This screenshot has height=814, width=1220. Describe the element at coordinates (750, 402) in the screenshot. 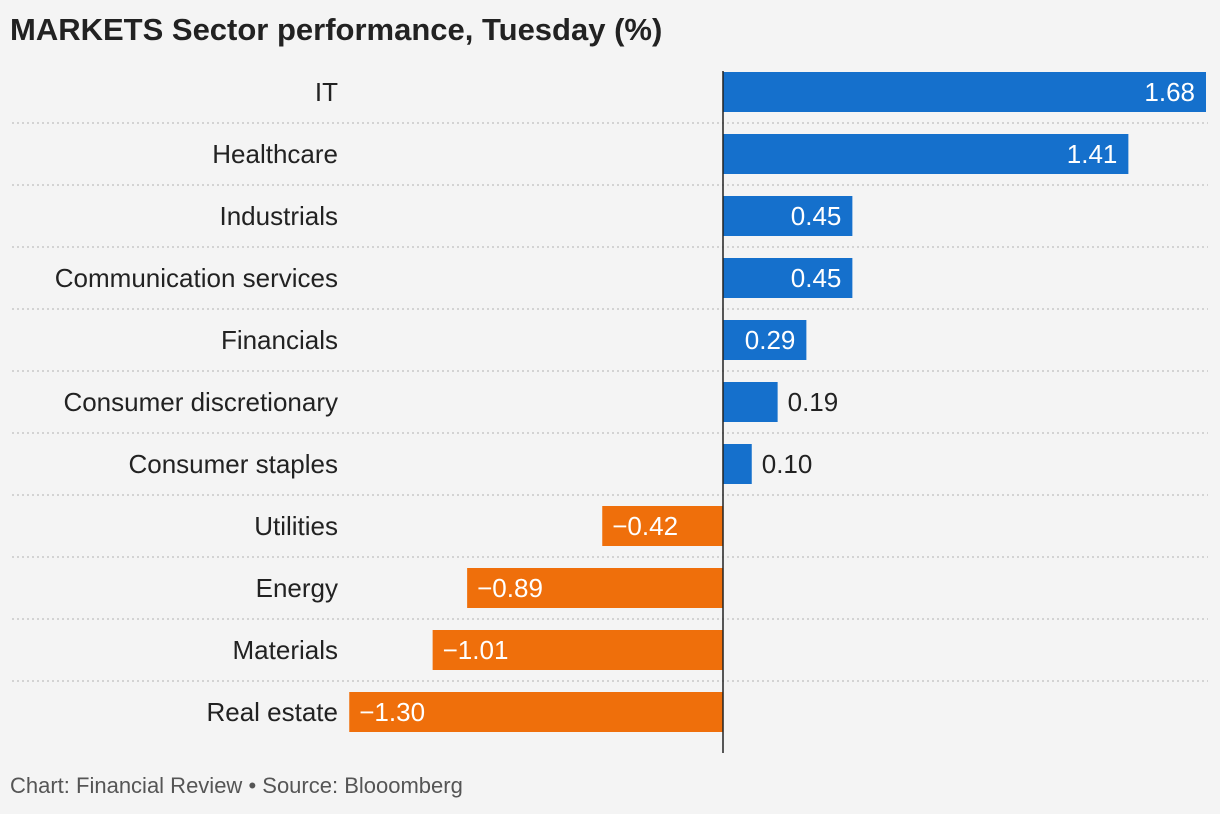

I see `bar-consumer-discretionary` at that location.